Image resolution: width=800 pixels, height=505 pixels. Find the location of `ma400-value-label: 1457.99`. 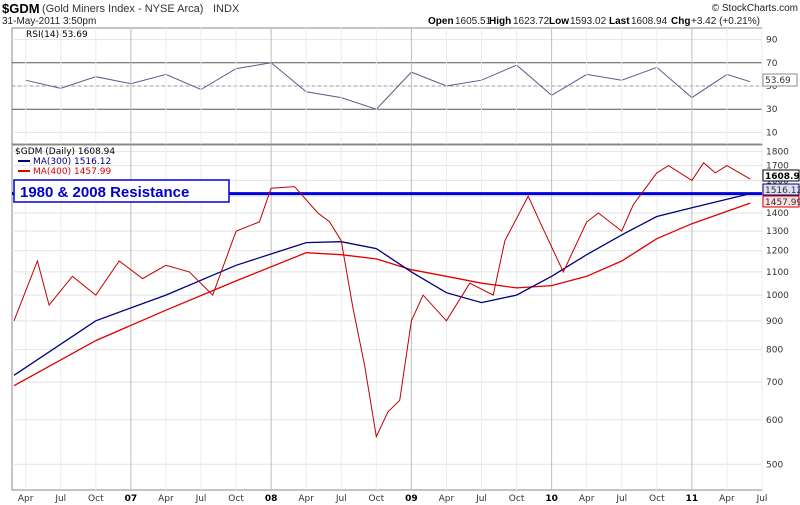

ma400-value-label: 1457.99 is located at coordinates (782, 203).